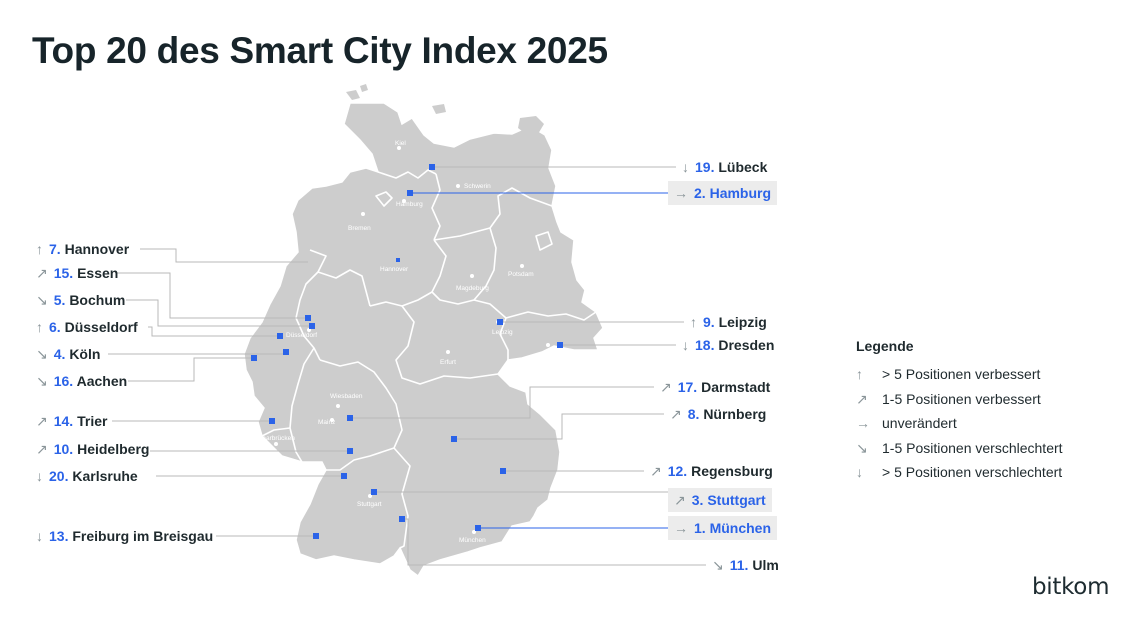  Describe the element at coordinates (502, 332) in the screenshot. I see `map-label-leipzig: Leipzig` at that location.